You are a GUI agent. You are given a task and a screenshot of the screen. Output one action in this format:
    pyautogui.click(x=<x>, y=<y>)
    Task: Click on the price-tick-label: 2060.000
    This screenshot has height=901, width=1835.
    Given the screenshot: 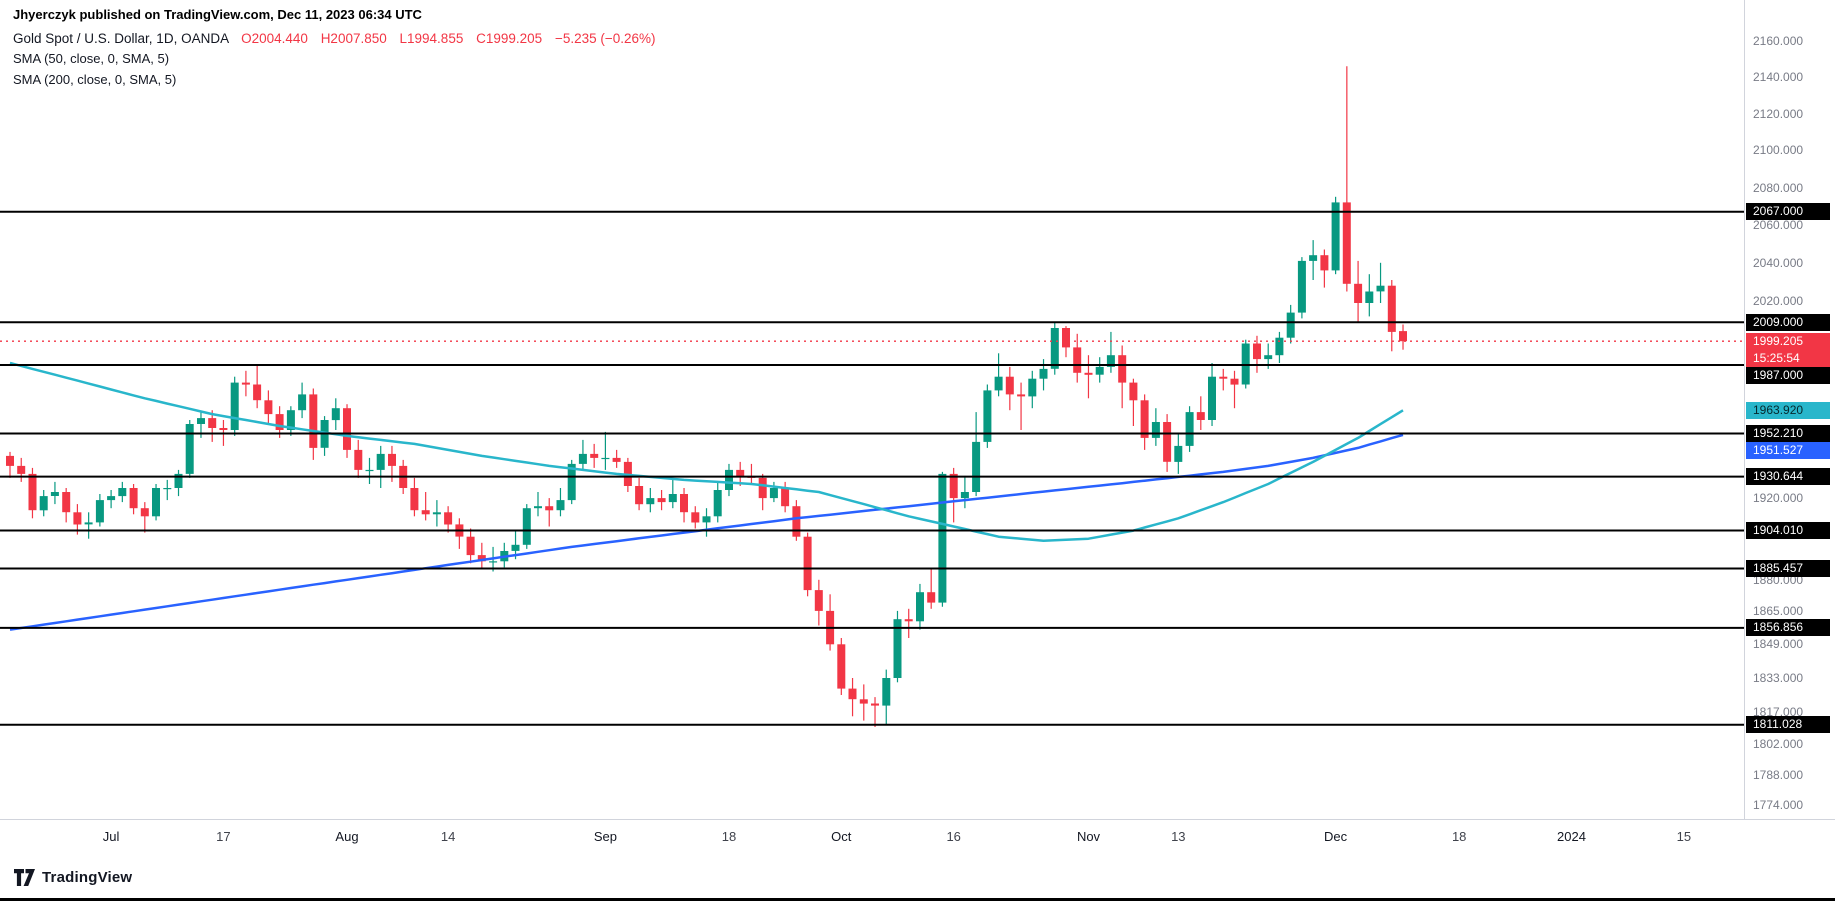 What is the action you would take?
    pyautogui.click(x=1778, y=225)
    